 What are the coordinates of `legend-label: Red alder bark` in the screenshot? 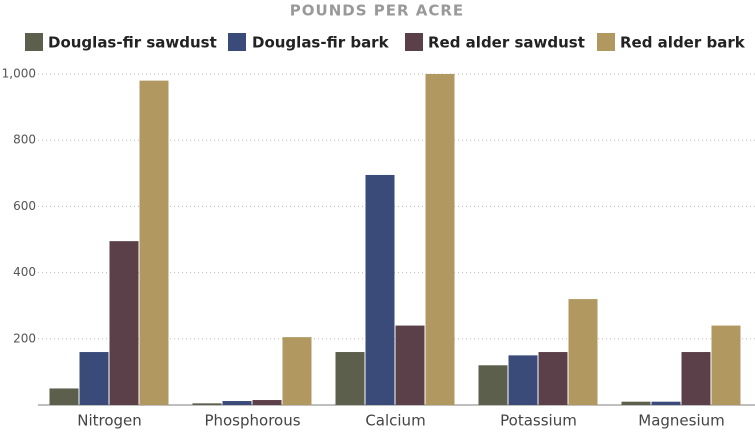 It's located at (683, 43).